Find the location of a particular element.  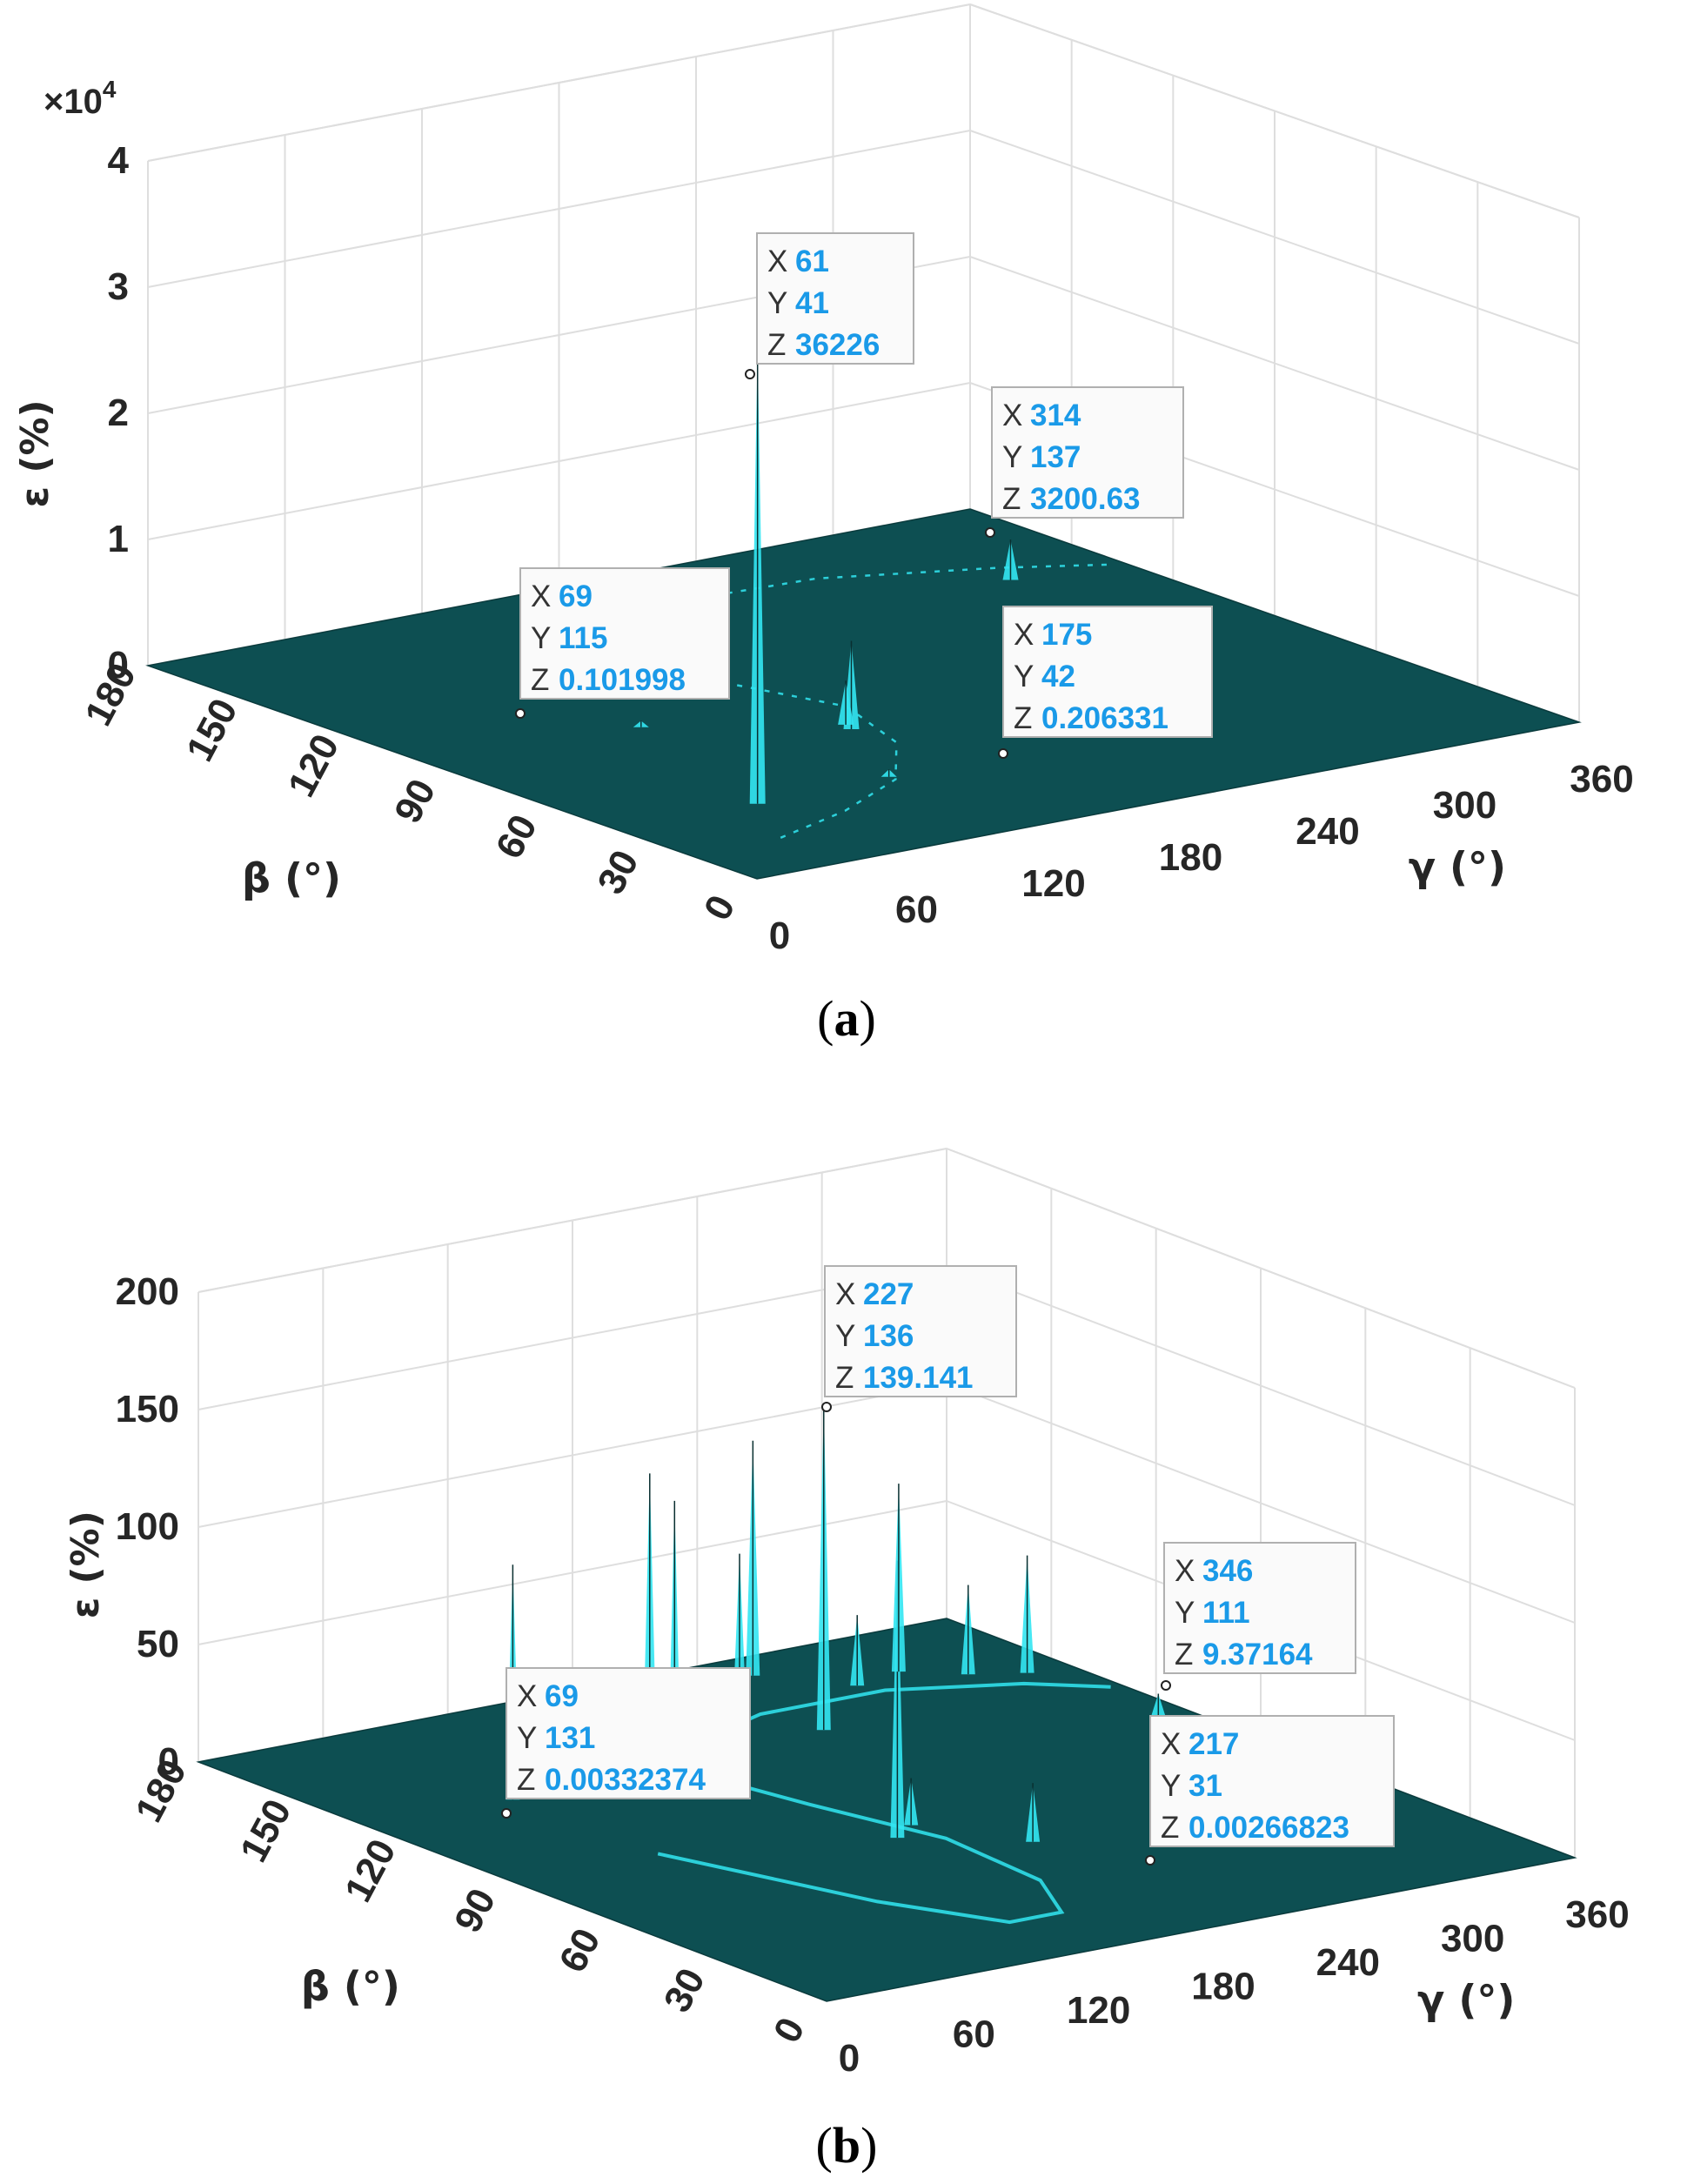

caption-letter: b is located at coordinates (846, 2145).